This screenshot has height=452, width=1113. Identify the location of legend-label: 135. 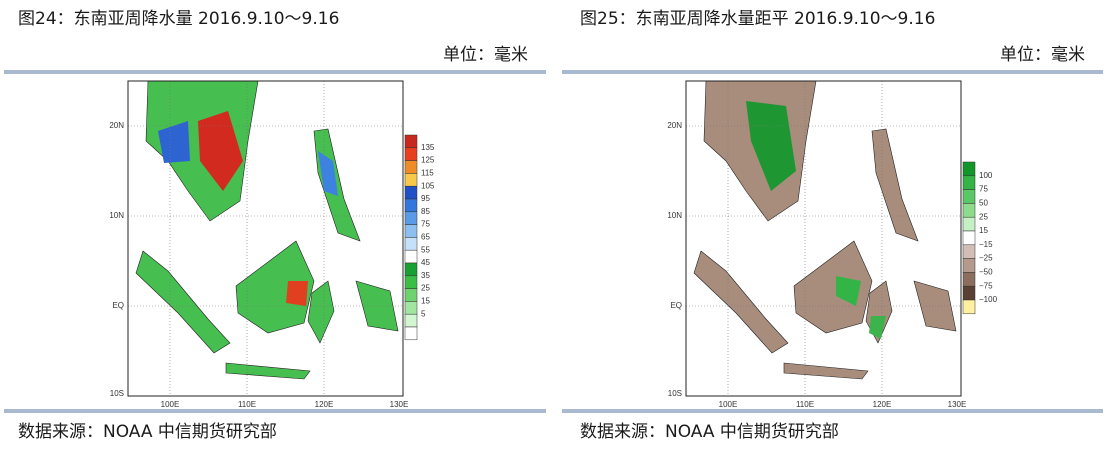
(428, 147).